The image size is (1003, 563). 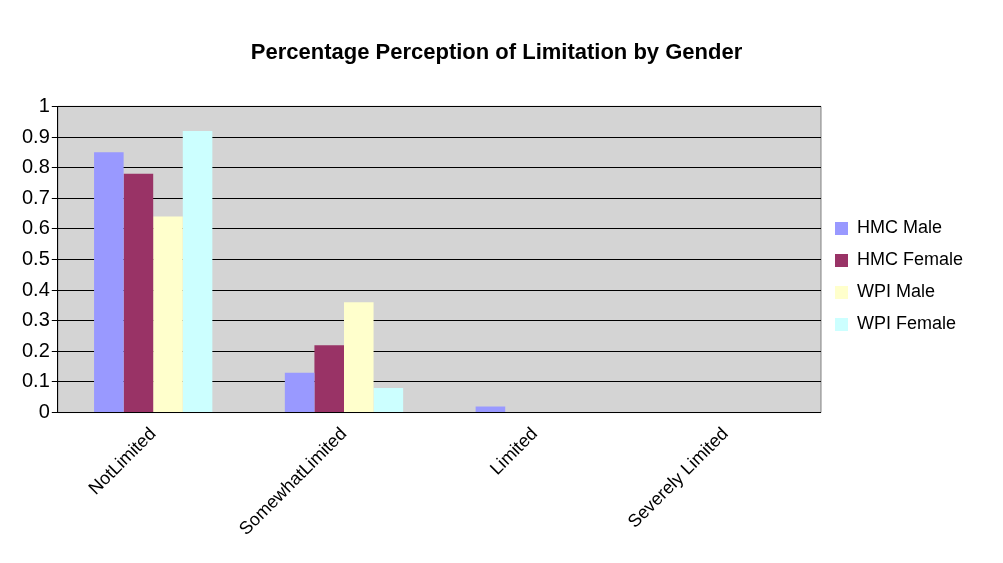 I want to click on y-tick-label: 0, so click(x=44, y=411).